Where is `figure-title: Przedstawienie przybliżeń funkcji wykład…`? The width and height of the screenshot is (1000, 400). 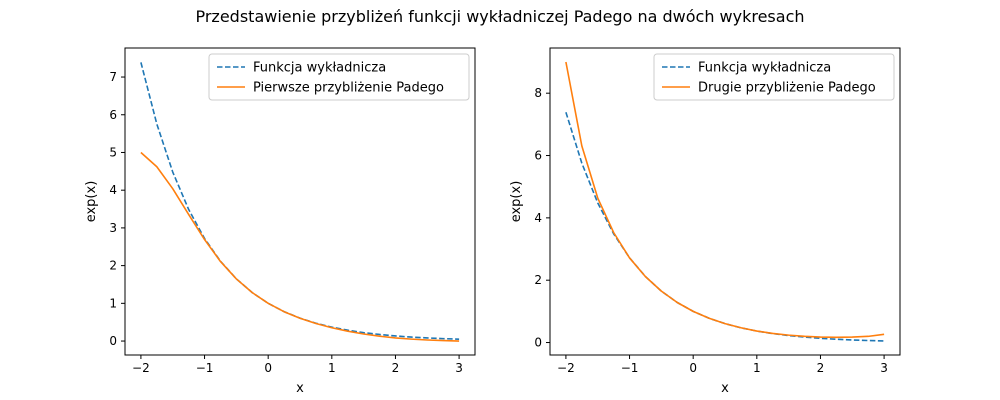 figure-title: Przedstawienie przybliżeń funkcji wykład… is located at coordinates (499, 16).